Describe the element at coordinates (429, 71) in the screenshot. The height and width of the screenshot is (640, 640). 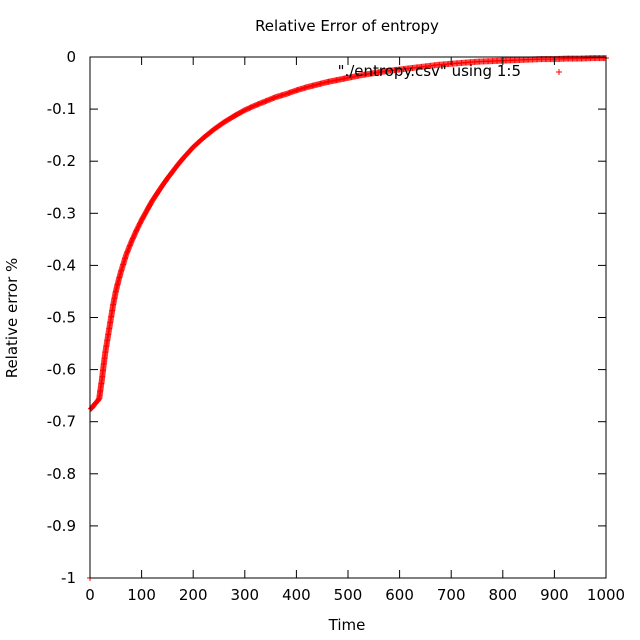
I see `legend-label: "./entropy.csv" using 1:5` at that location.